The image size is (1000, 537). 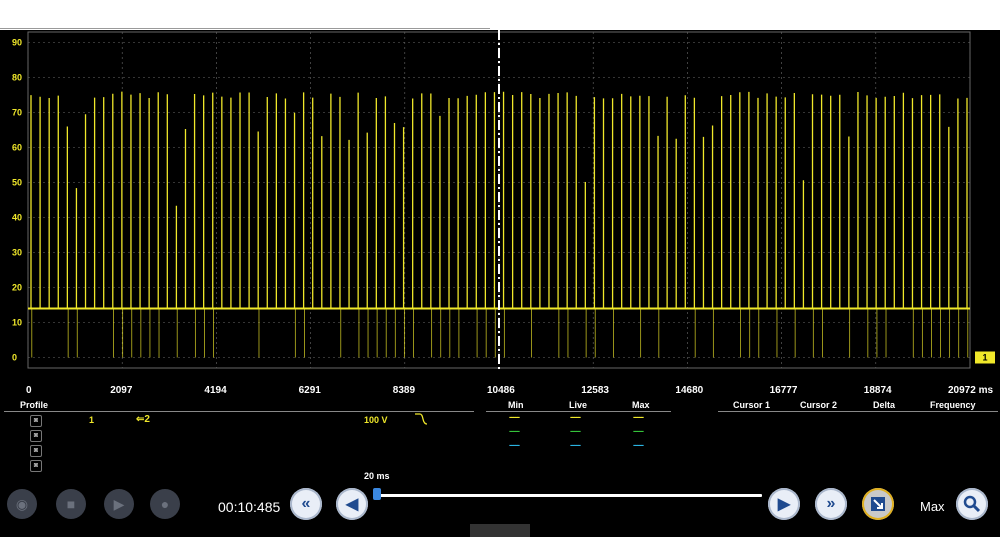 I want to click on delta-header: Delta, so click(x=884, y=405).